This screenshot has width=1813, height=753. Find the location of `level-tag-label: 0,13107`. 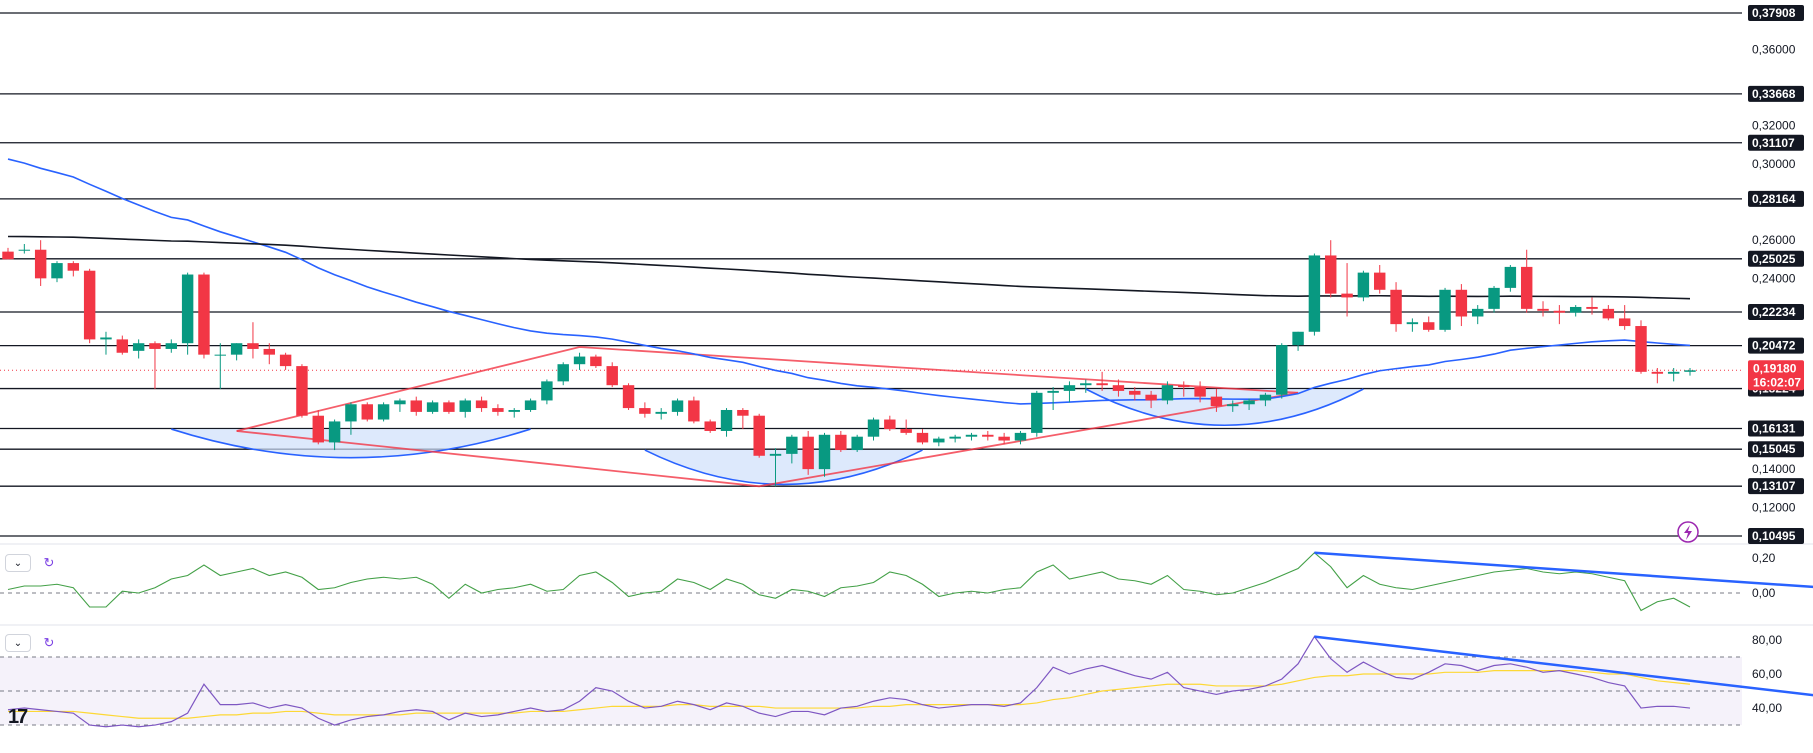

level-tag-label: 0,13107 is located at coordinates (1774, 486).